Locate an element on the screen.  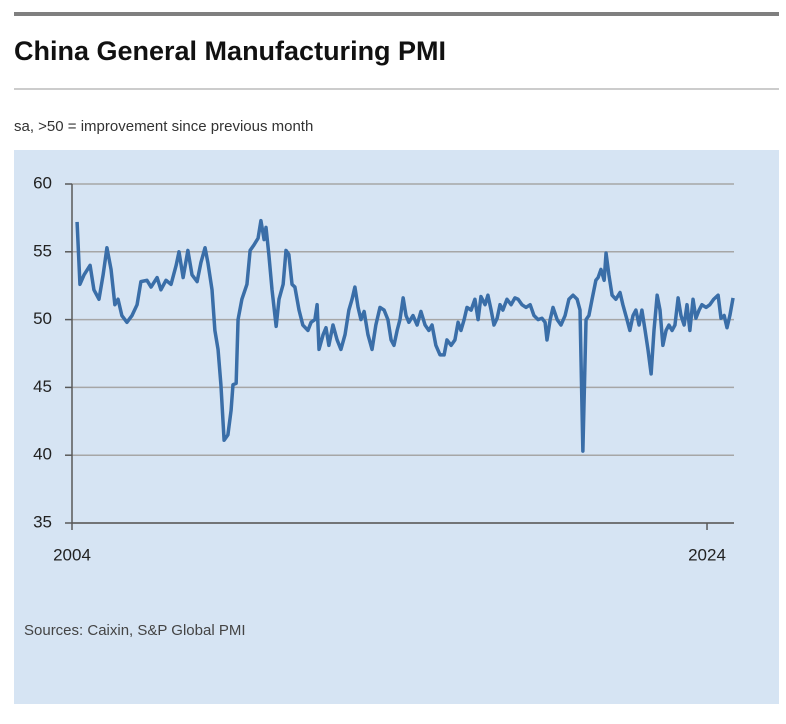
x-tick-label: 2004 is located at coordinates (72, 554).